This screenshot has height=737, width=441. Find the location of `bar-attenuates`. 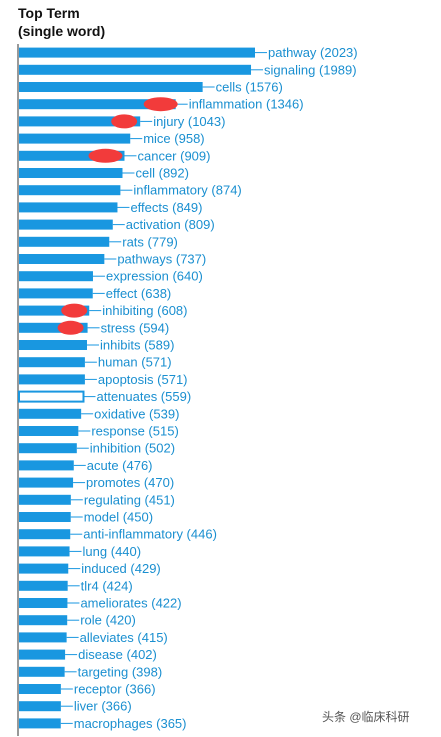

bar-attenuates is located at coordinates (51, 396).